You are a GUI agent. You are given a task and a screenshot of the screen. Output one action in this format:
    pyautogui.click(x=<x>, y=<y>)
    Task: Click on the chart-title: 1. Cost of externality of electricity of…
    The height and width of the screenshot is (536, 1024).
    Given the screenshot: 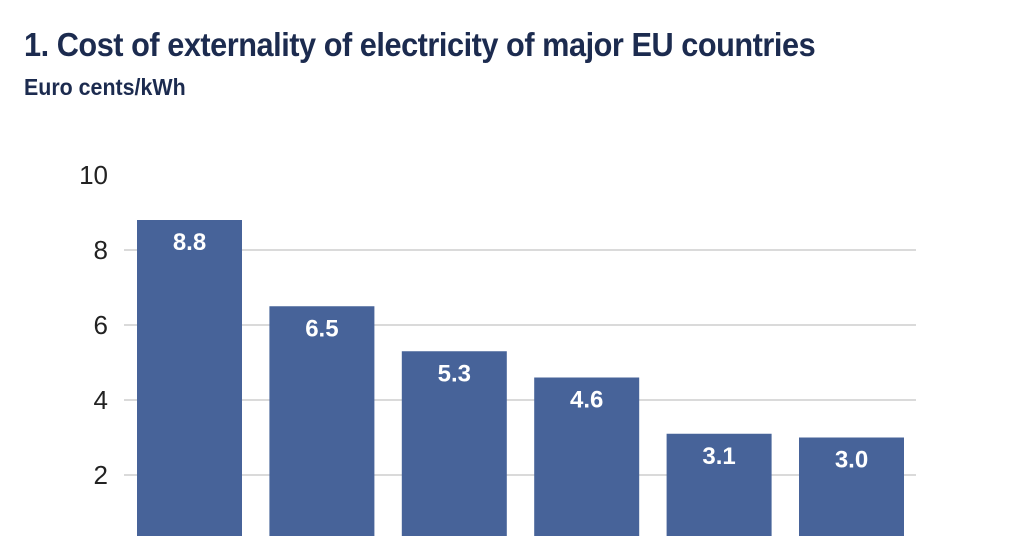 What is the action you would take?
    pyautogui.click(x=420, y=44)
    